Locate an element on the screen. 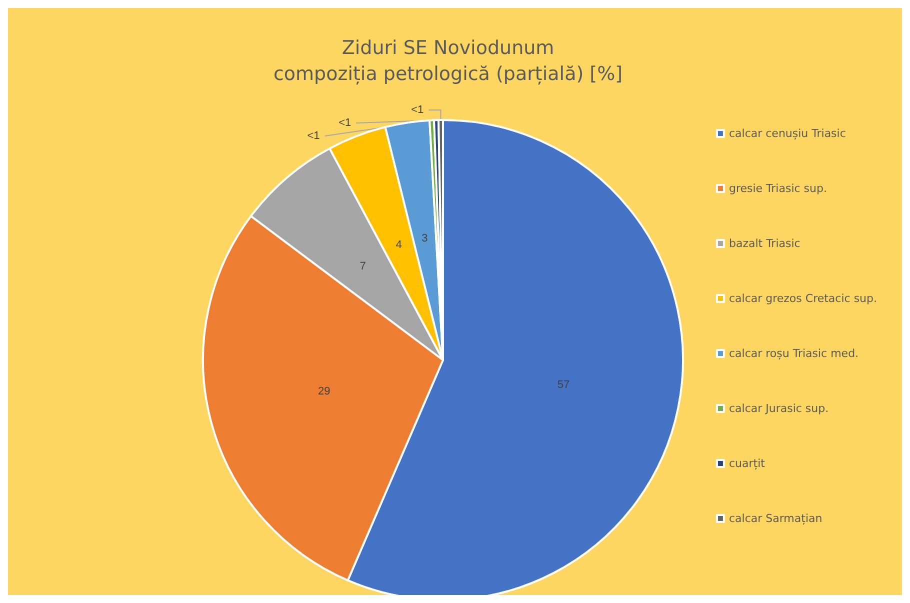 The width and height of the screenshot is (910, 603). legend-label: cuarțit is located at coordinates (747, 463).